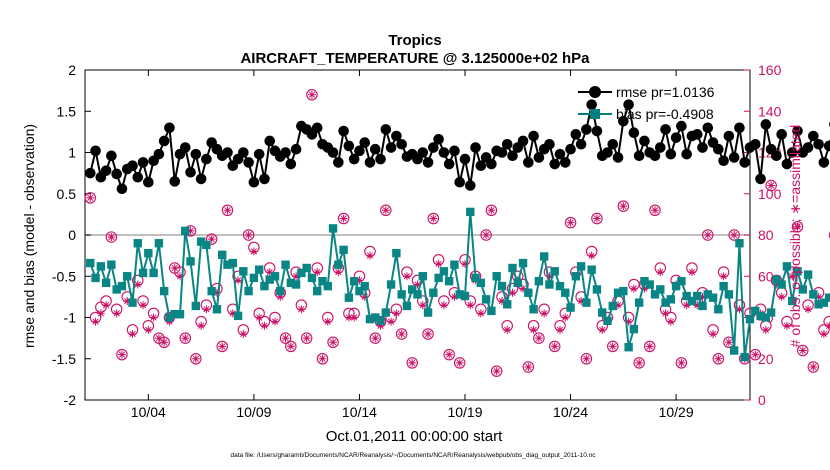 This screenshot has height=470, width=830. I want to click on y-axis-label-left: rmse and bias (model - observation), so click(29, 236).